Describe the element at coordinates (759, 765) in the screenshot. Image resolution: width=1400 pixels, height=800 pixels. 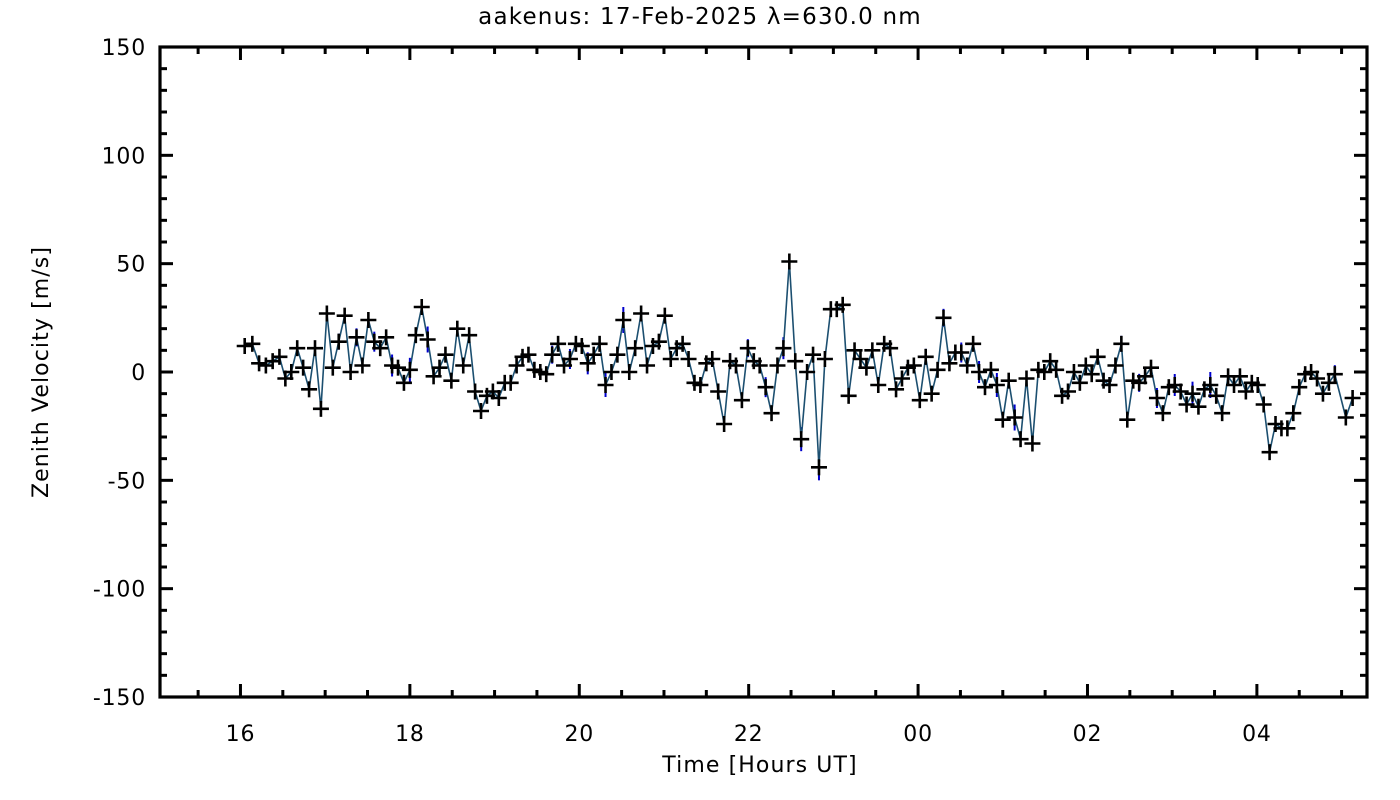
I see `x-axis-title: Time [Hours UT]` at that location.